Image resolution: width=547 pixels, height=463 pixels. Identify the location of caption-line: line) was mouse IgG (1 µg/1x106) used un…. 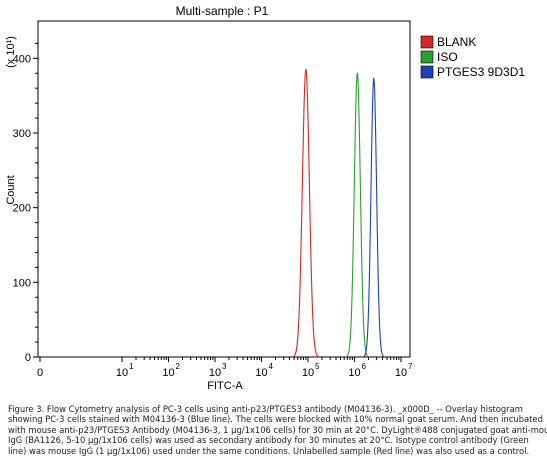
(269, 450).